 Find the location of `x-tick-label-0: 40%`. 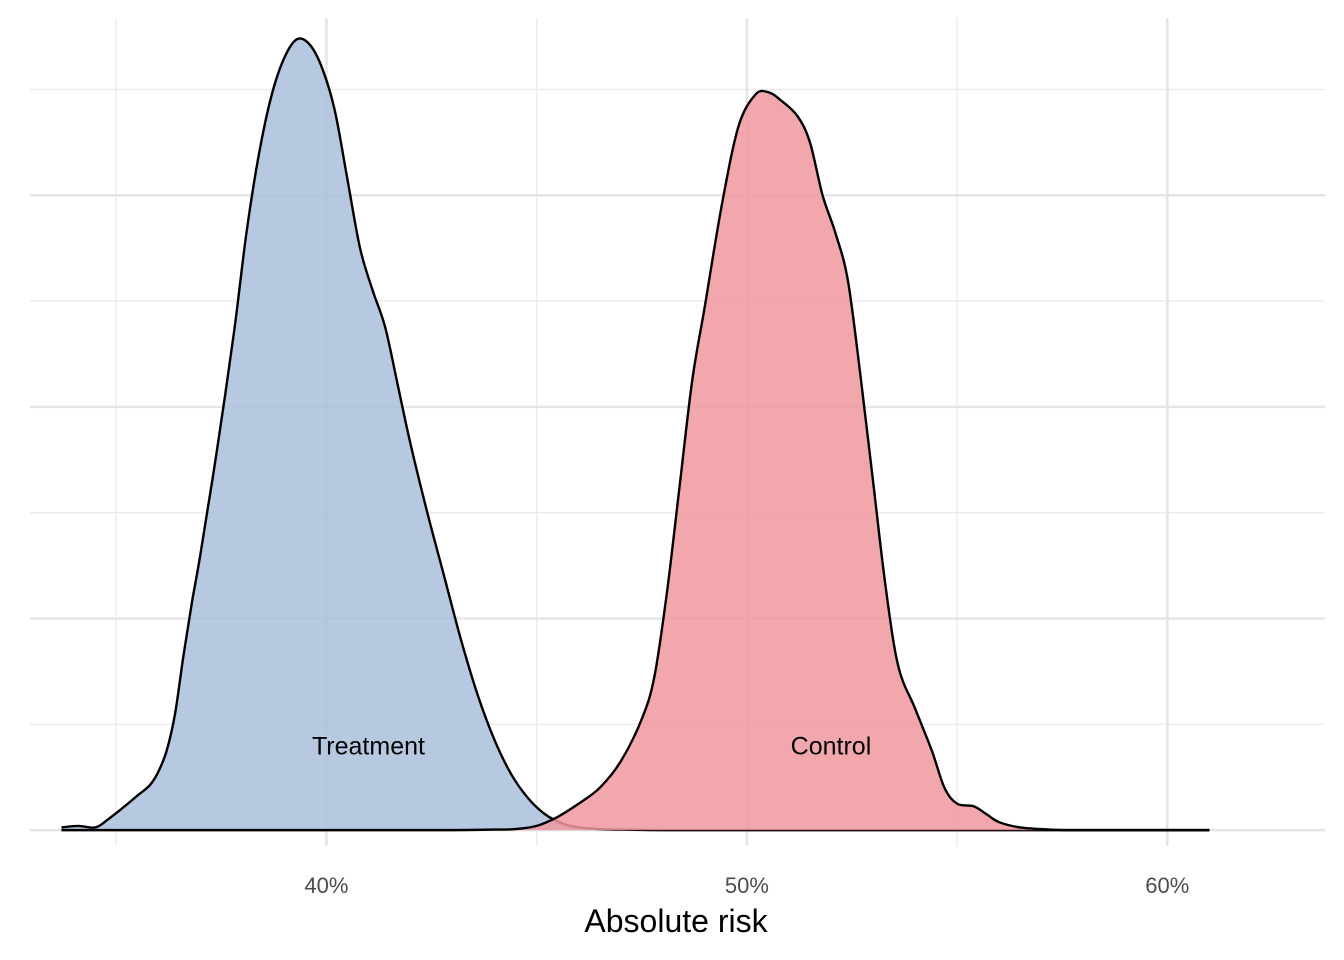

x-tick-label-0: 40% is located at coordinates (326, 885).